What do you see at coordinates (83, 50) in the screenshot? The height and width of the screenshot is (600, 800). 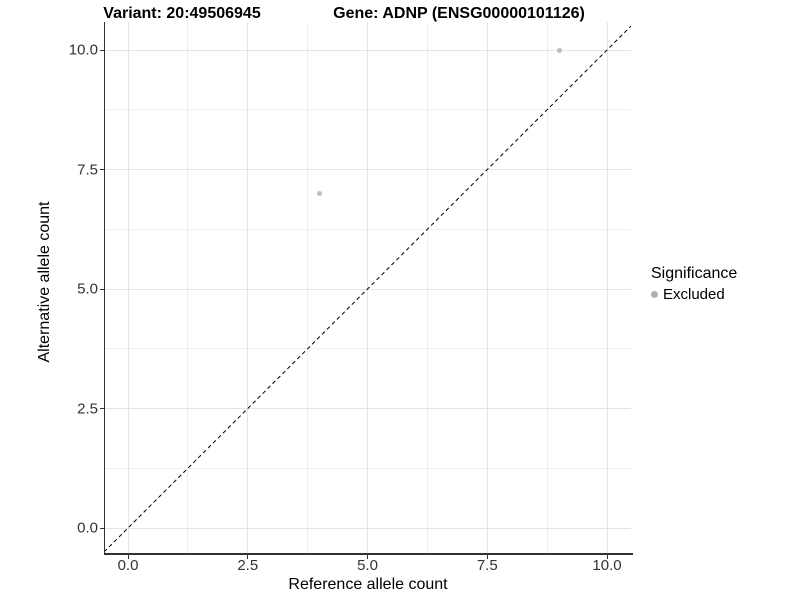 I see `y-tick-label: 10.0` at bounding box center [83, 50].